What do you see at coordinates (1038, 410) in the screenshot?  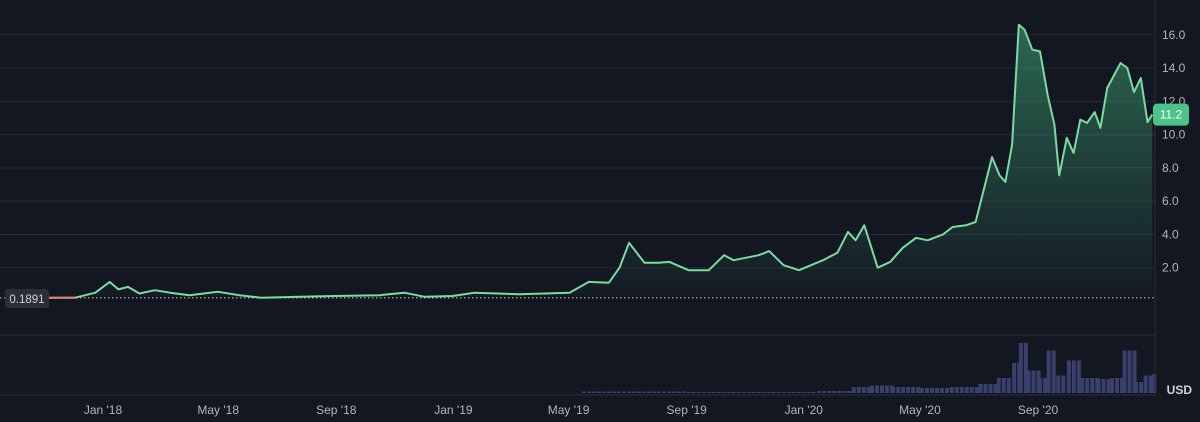 I see `x-tick-label: Sep '20` at bounding box center [1038, 410].